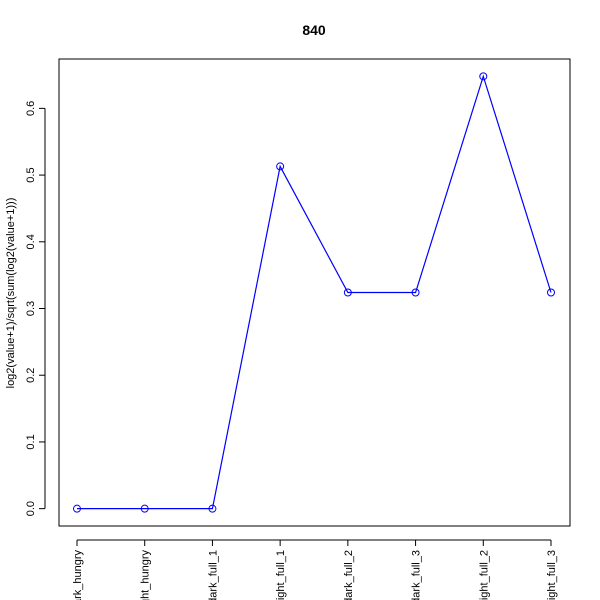 The width and height of the screenshot is (600, 600). Describe the element at coordinates (31, 108) in the screenshot. I see `y-tick-label: 0.6` at that location.